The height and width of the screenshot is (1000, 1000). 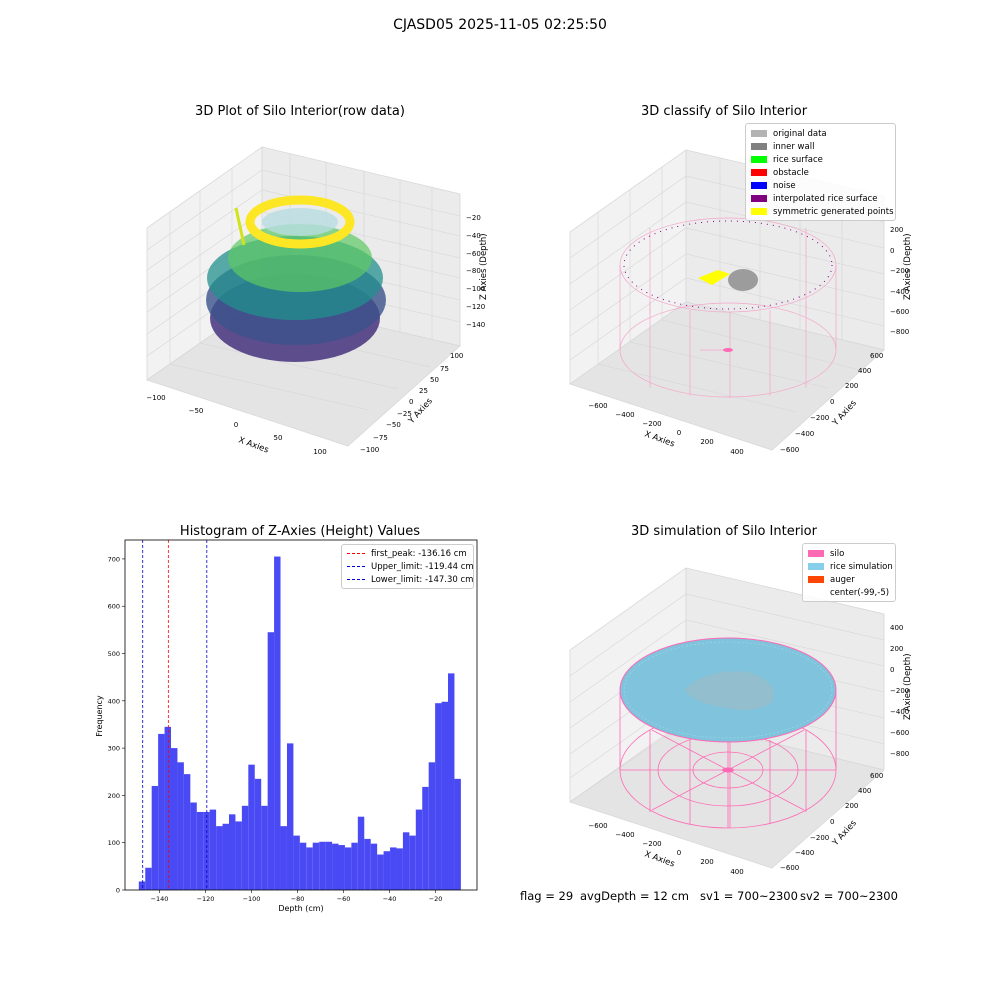 I want to click on status-sv2: sv2 = 700~2300, so click(x=849, y=896).